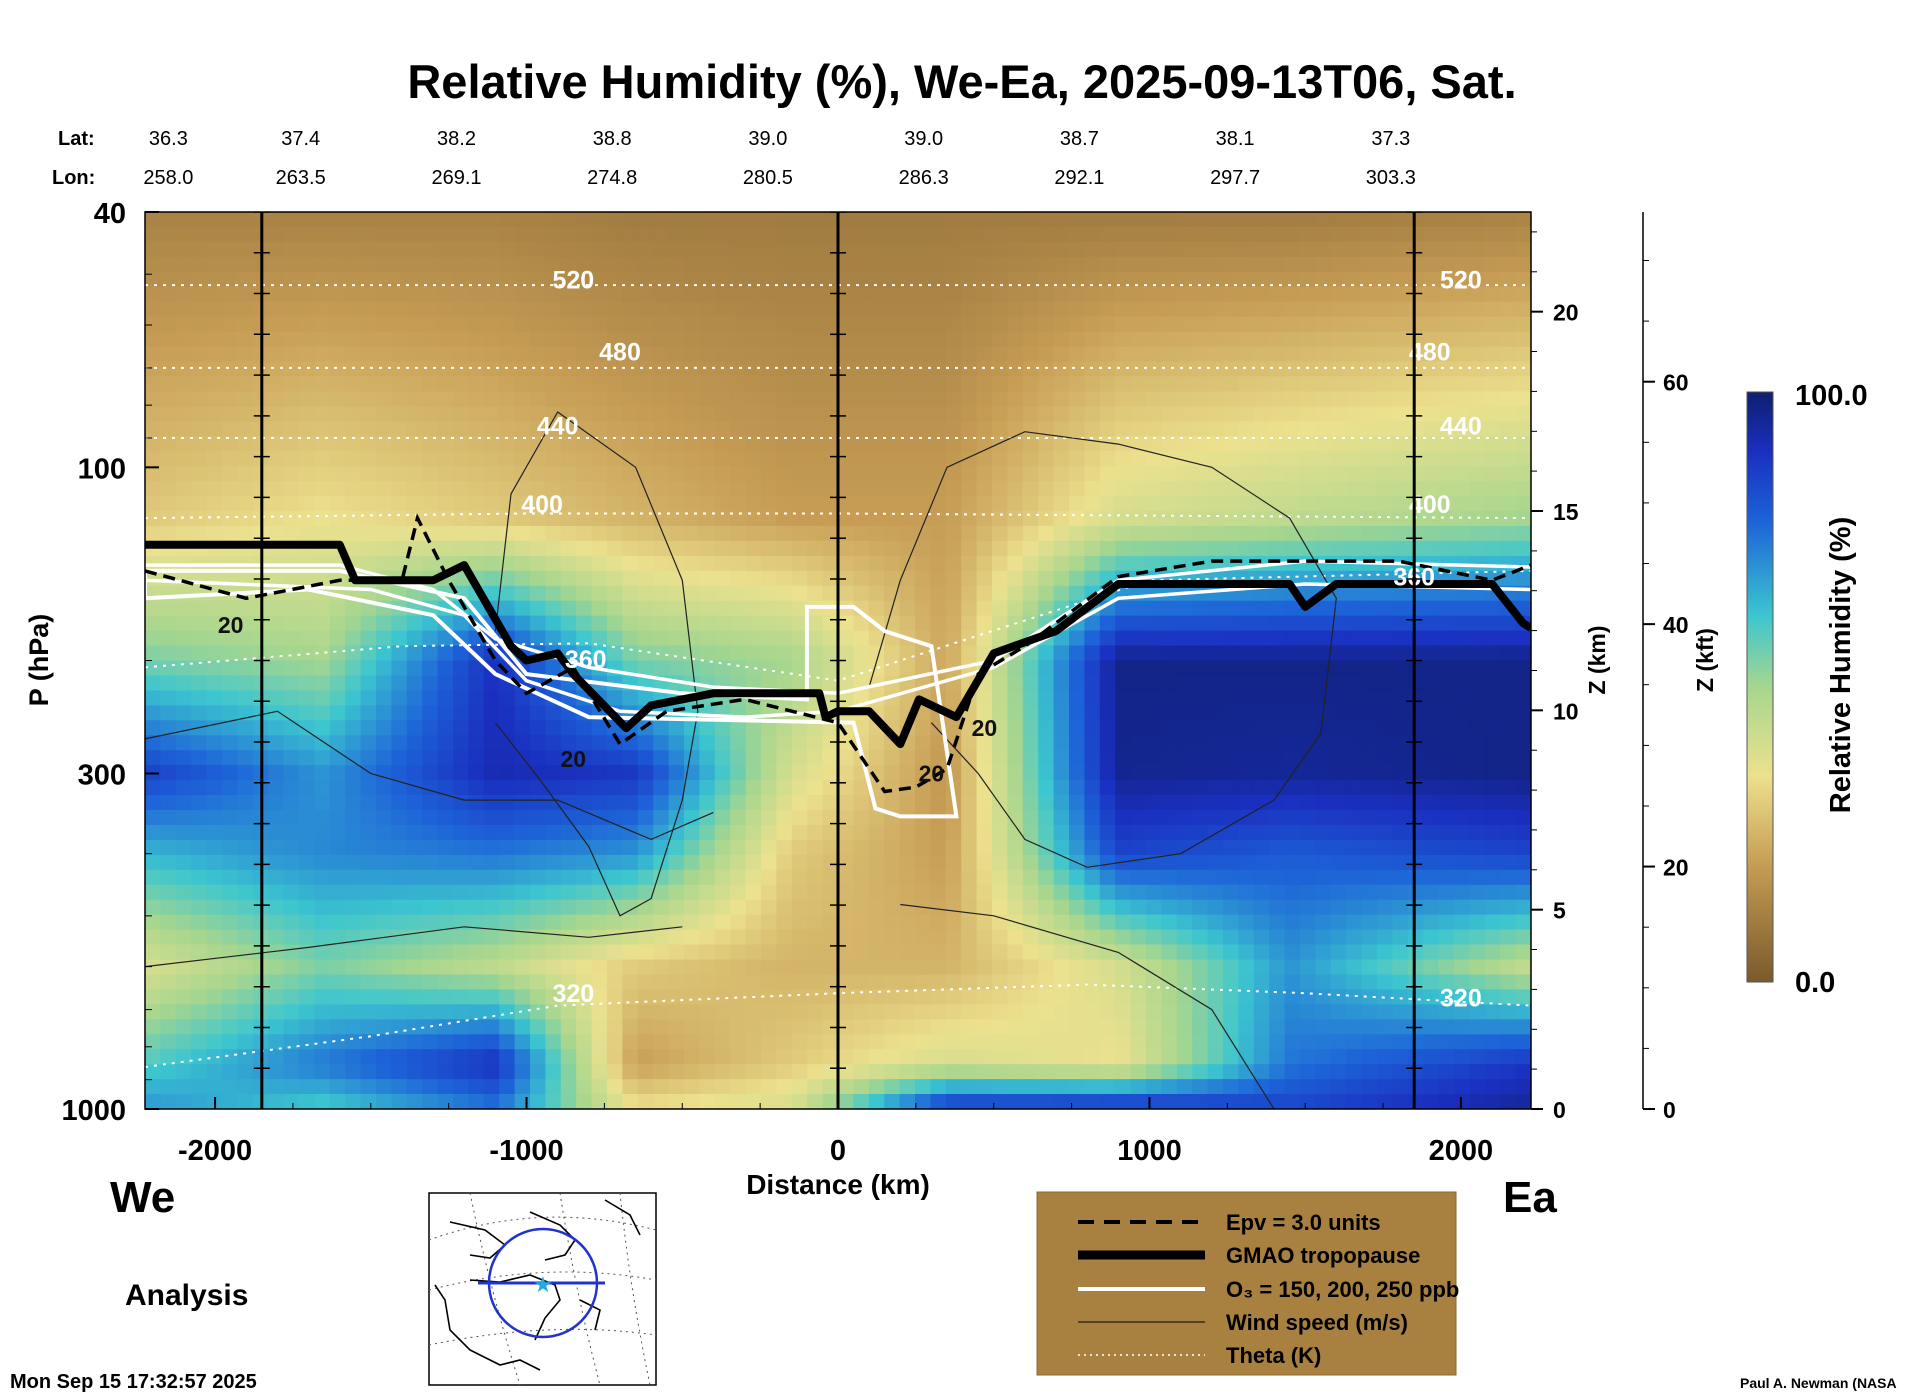 This screenshot has width=1926, height=1394. I want to click on lat-row-label: Lat:, so click(76, 139).